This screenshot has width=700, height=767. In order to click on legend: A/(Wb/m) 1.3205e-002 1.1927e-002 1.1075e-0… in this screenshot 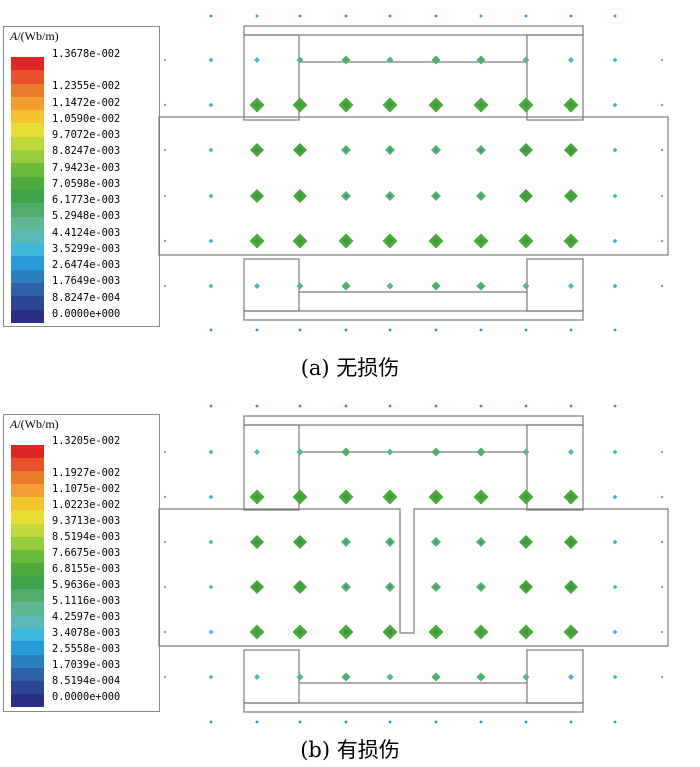, I will do `click(81, 563)`.